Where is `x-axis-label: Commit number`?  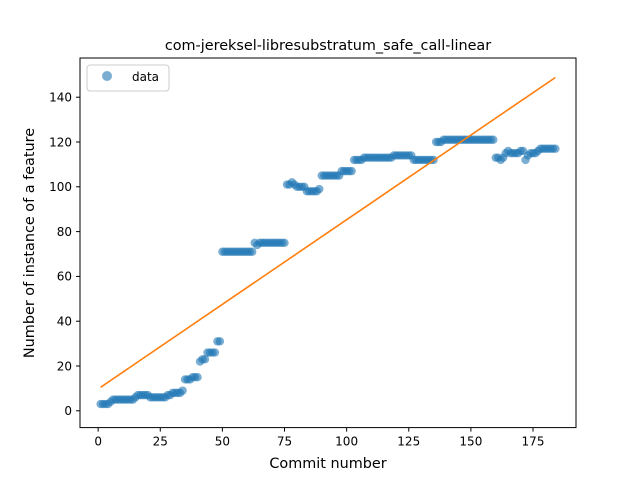
x-axis-label: Commit number is located at coordinates (327, 464).